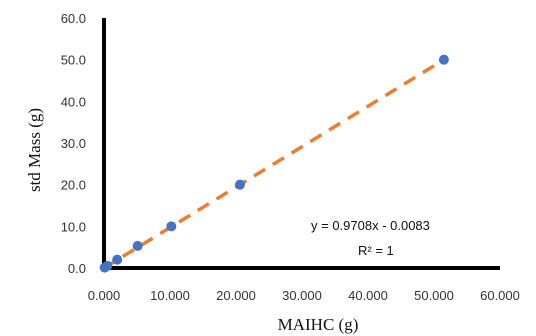 This screenshot has width=536, height=336. I want to click on y-tick-label: 50.0, so click(73, 60).